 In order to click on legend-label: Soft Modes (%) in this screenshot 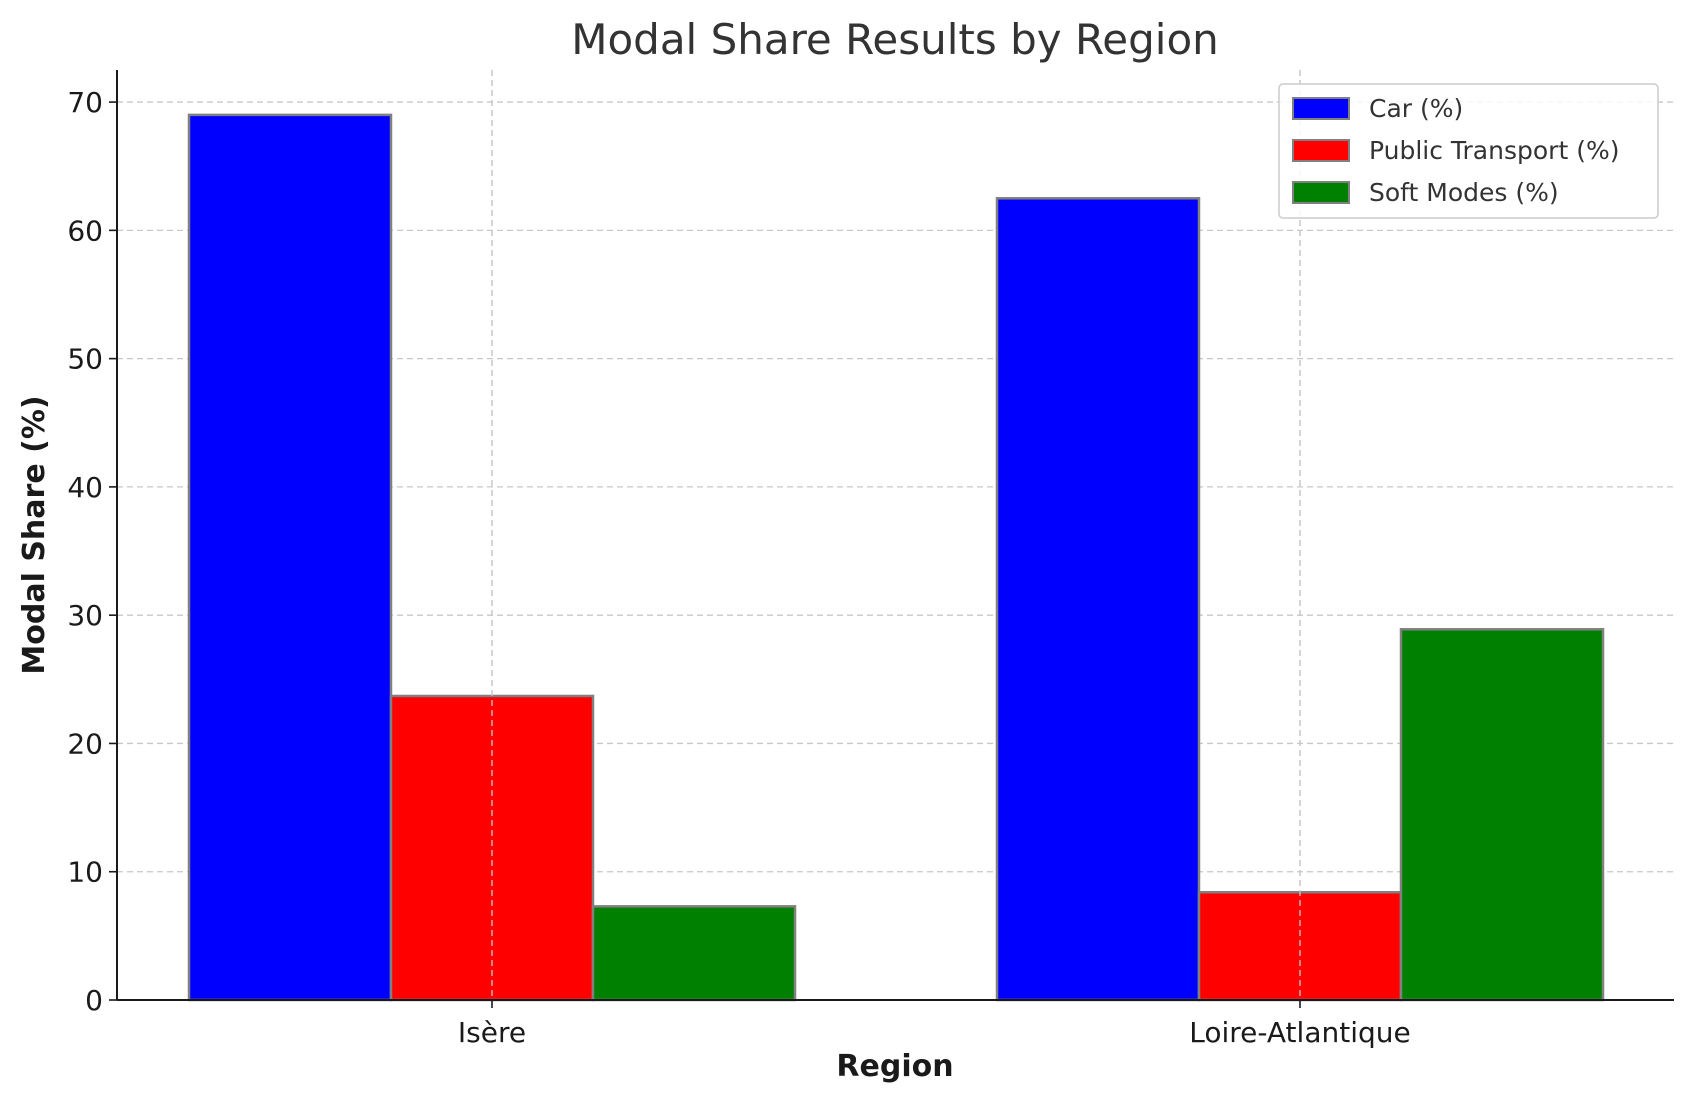, I will do `click(1464, 192)`.